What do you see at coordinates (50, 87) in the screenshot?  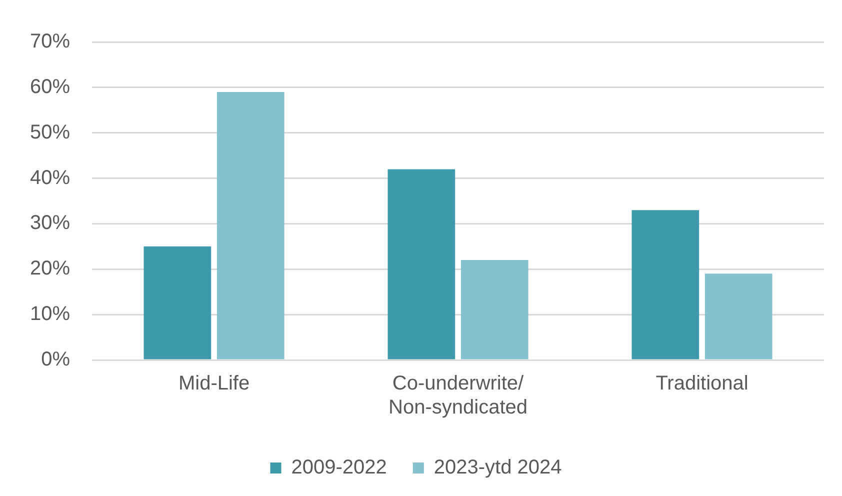 I see `y-tick-label: 60%` at bounding box center [50, 87].